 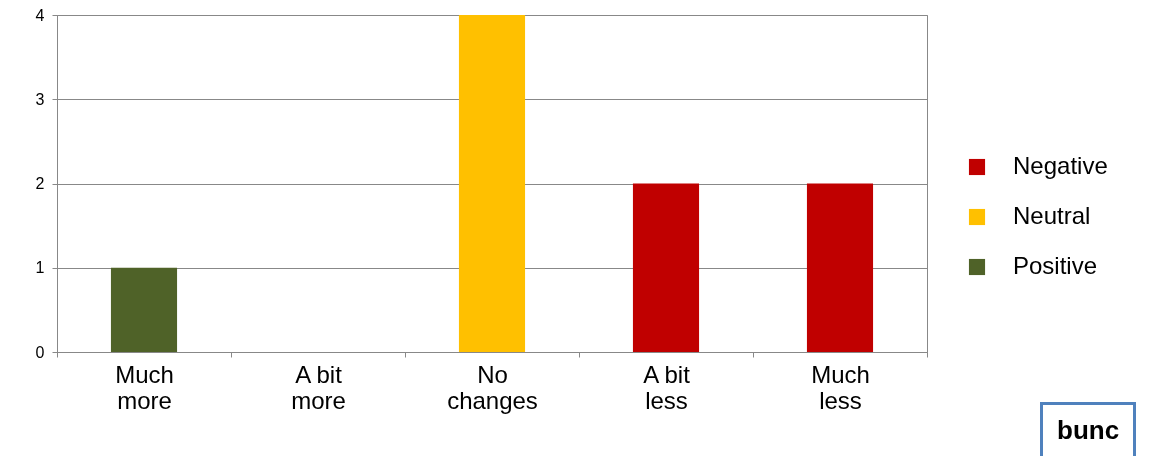 What do you see at coordinates (318, 387) in the screenshot?
I see `x-tick-label: A bit more` at bounding box center [318, 387].